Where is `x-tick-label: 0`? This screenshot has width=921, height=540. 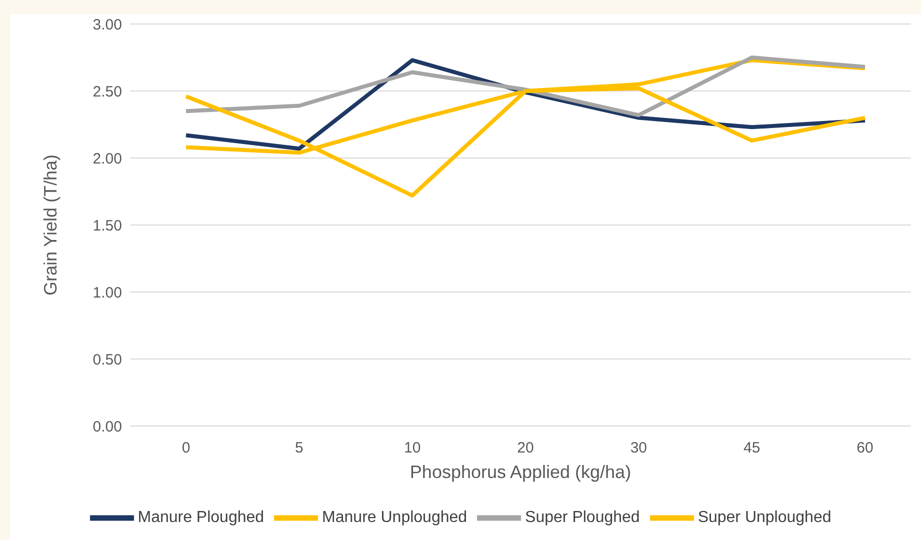 x-tick-label: 0 is located at coordinates (186, 448).